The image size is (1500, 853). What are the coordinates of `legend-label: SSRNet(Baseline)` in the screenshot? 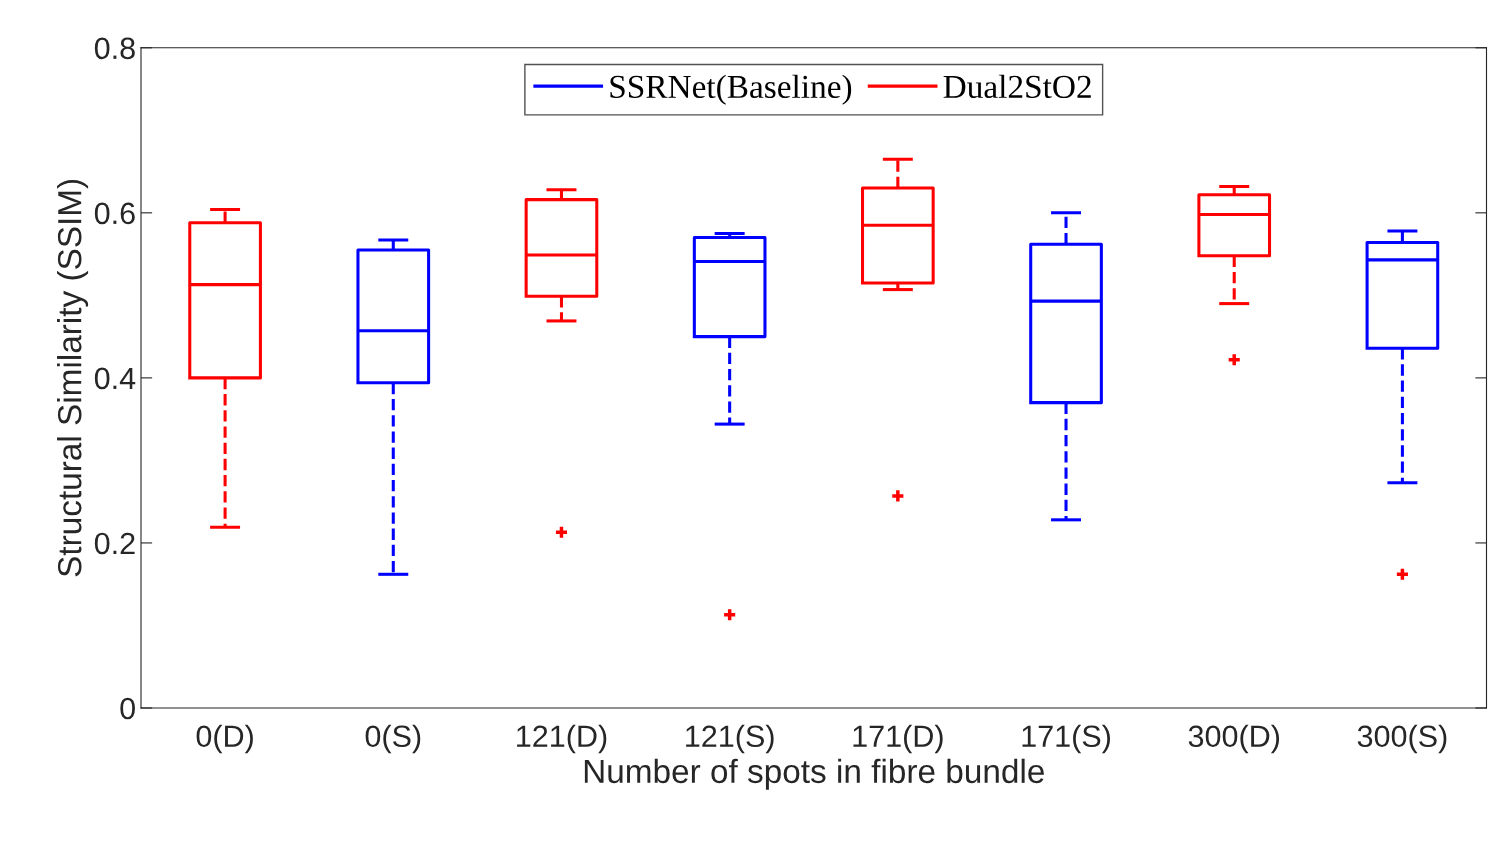 It's located at (731, 89).